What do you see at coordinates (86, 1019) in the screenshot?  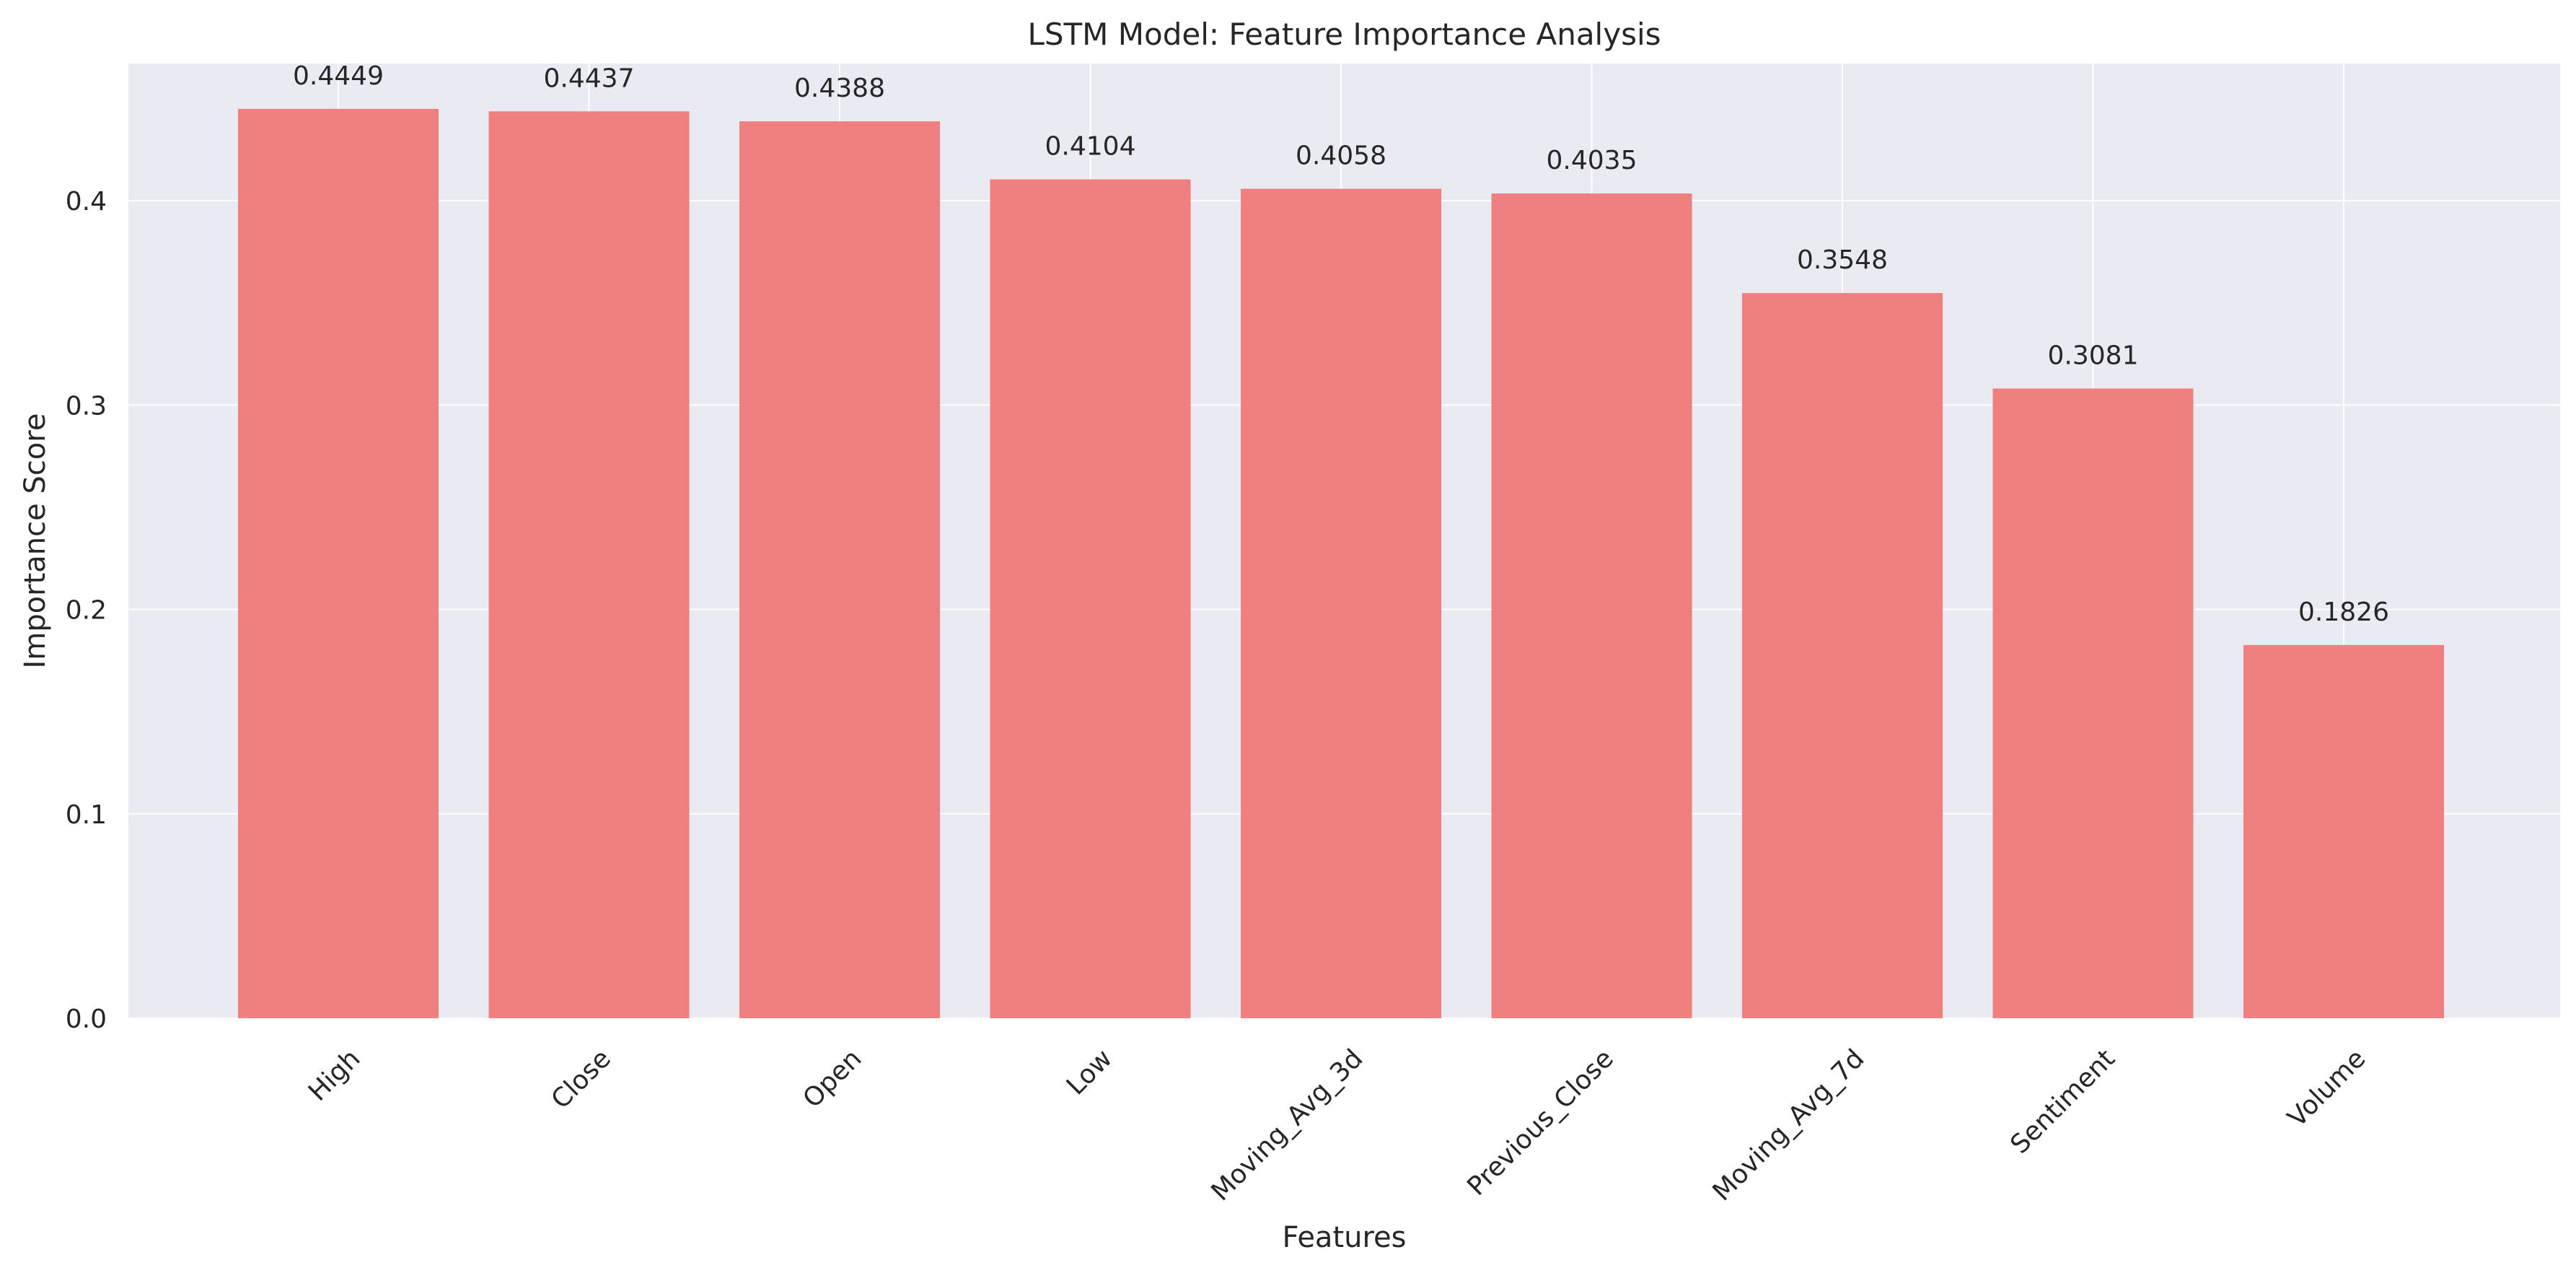 I see `y-tick-label: 0.0` at bounding box center [86, 1019].